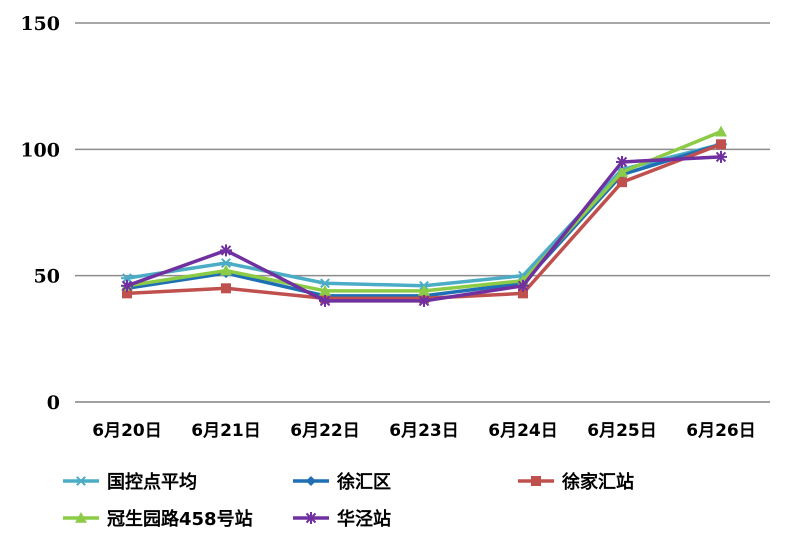 The width and height of the screenshot is (789, 549). Describe the element at coordinates (127, 431) in the screenshot. I see `x-tick-label: 6月20日` at that location.